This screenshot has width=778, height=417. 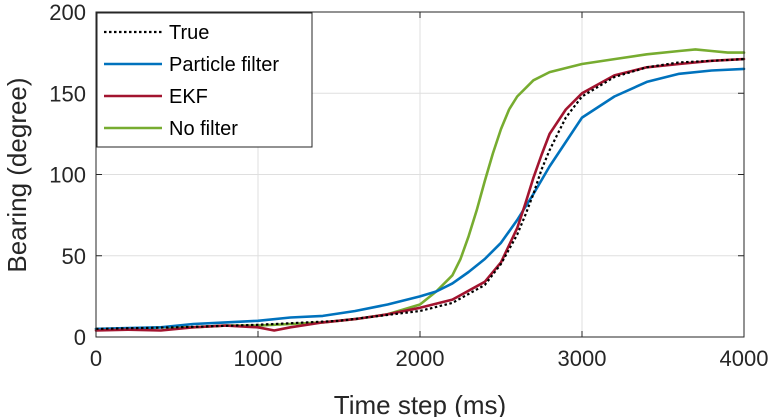 I want to click on x-tick-label: 1000, so click(x=258, y=358).